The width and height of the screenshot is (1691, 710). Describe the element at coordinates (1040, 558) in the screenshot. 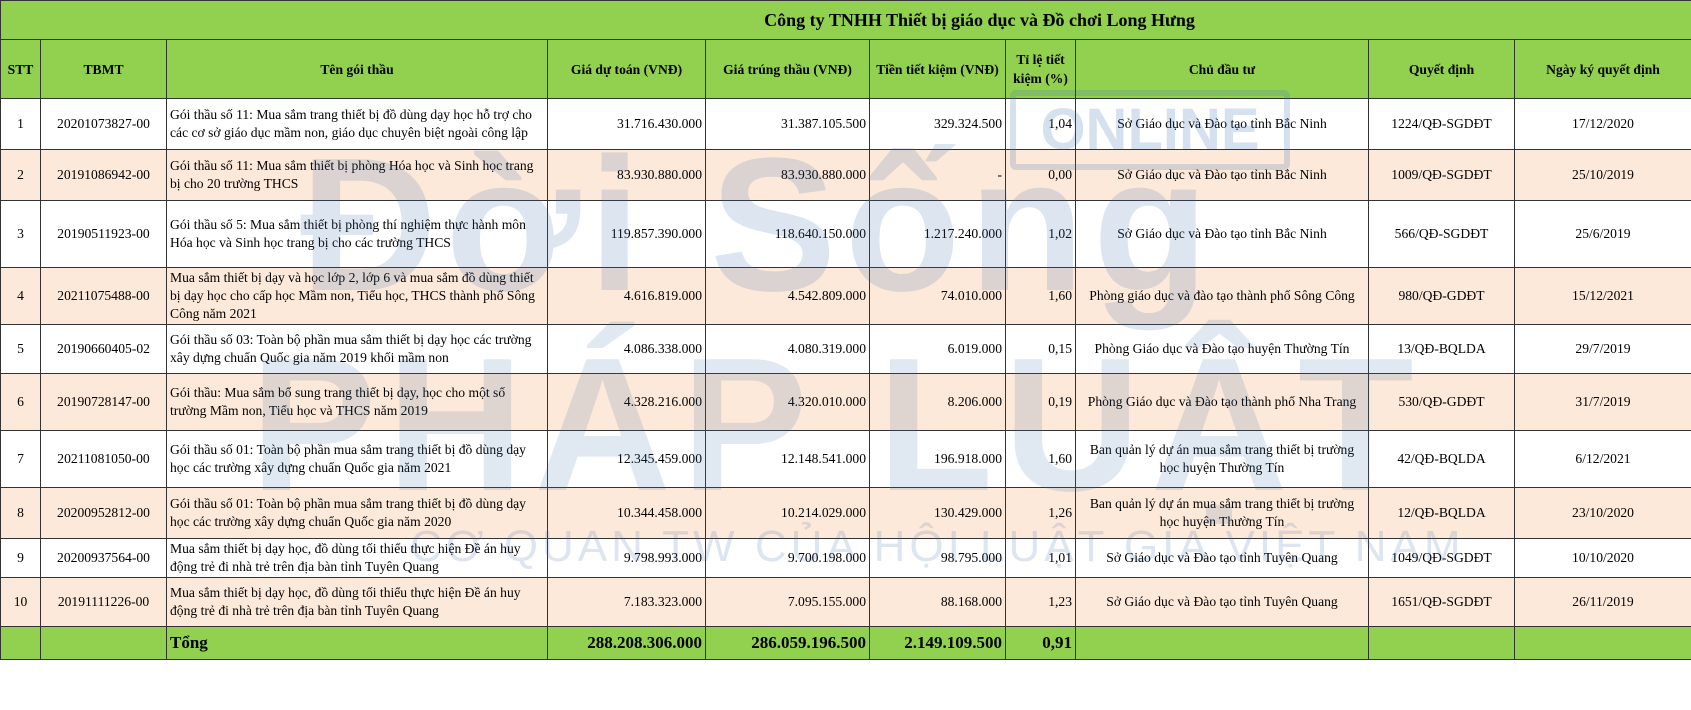

I see `cell-ti-le: 1,01` at that location.